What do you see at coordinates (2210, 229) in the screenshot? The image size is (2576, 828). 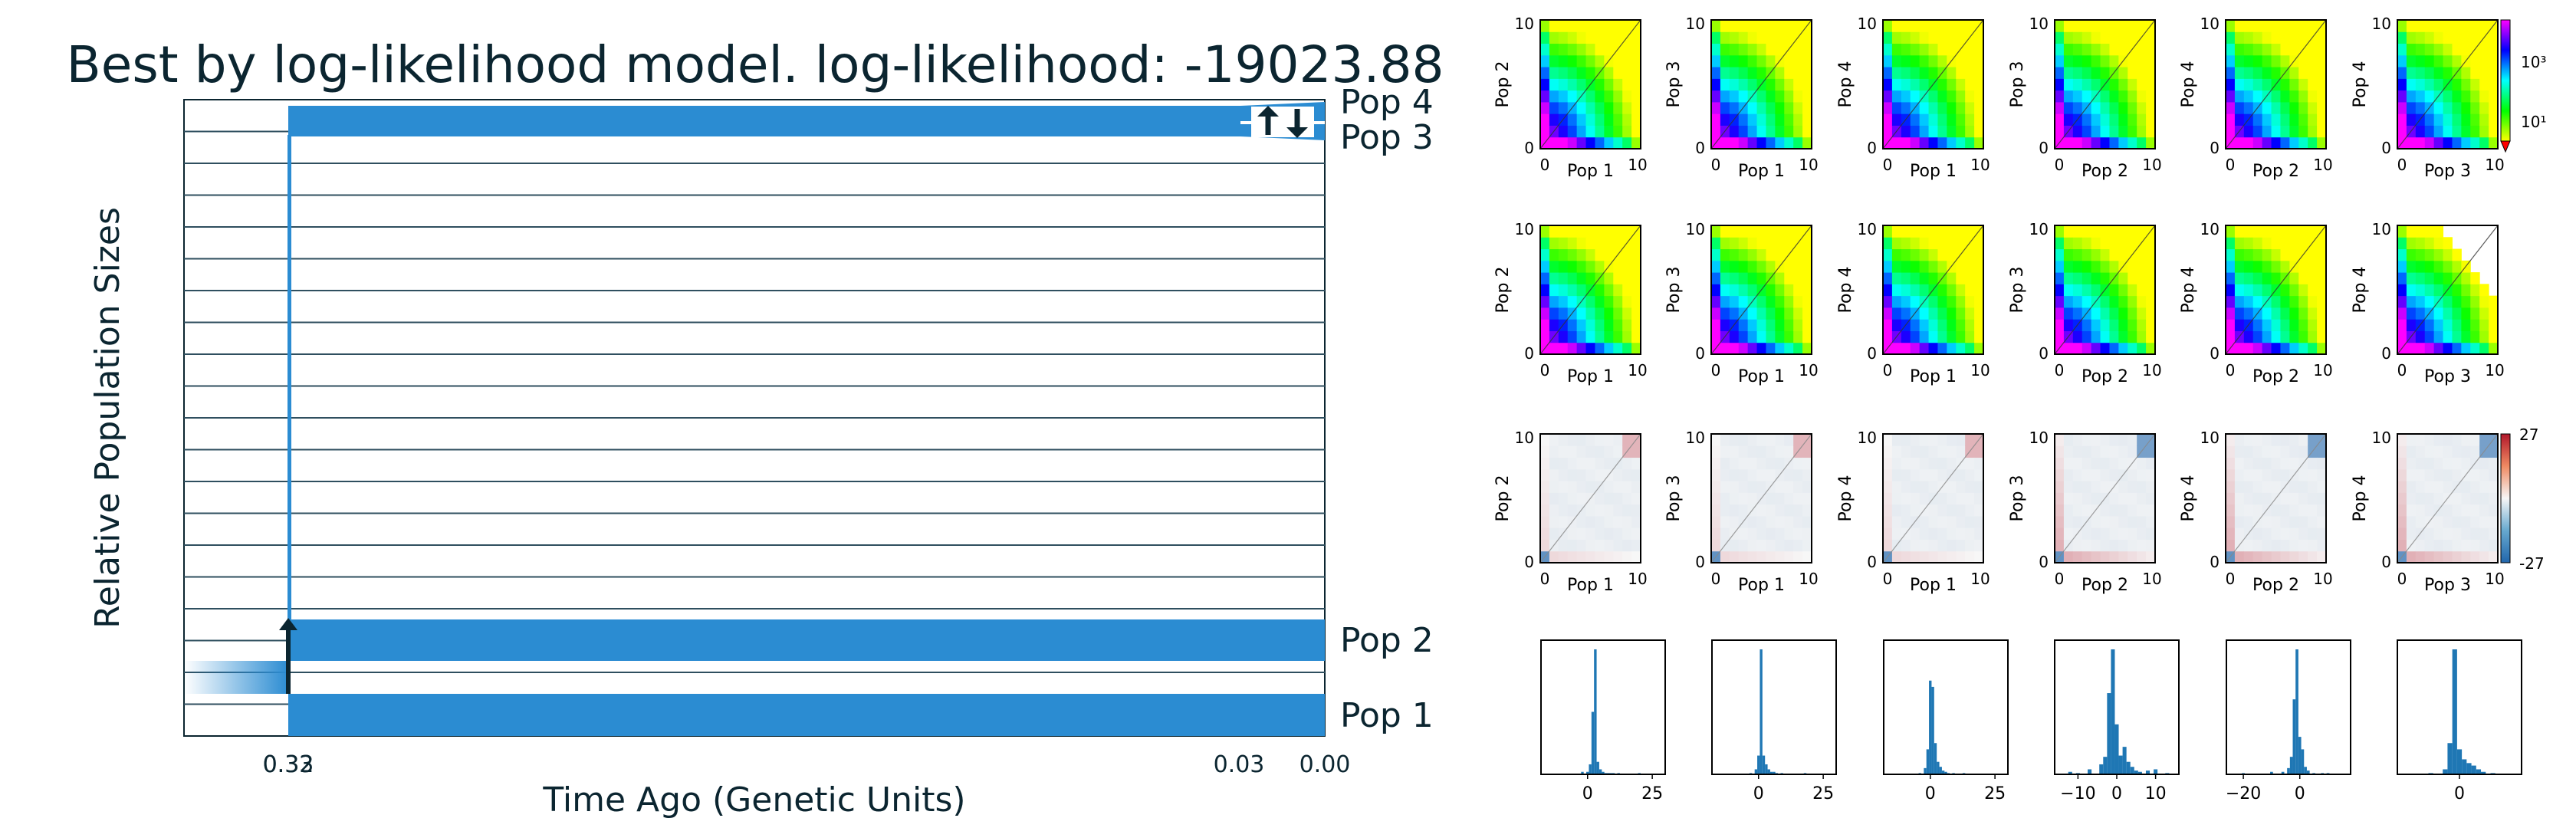 I see `y-tick-label: 10` at bounding box center [2210, 229].